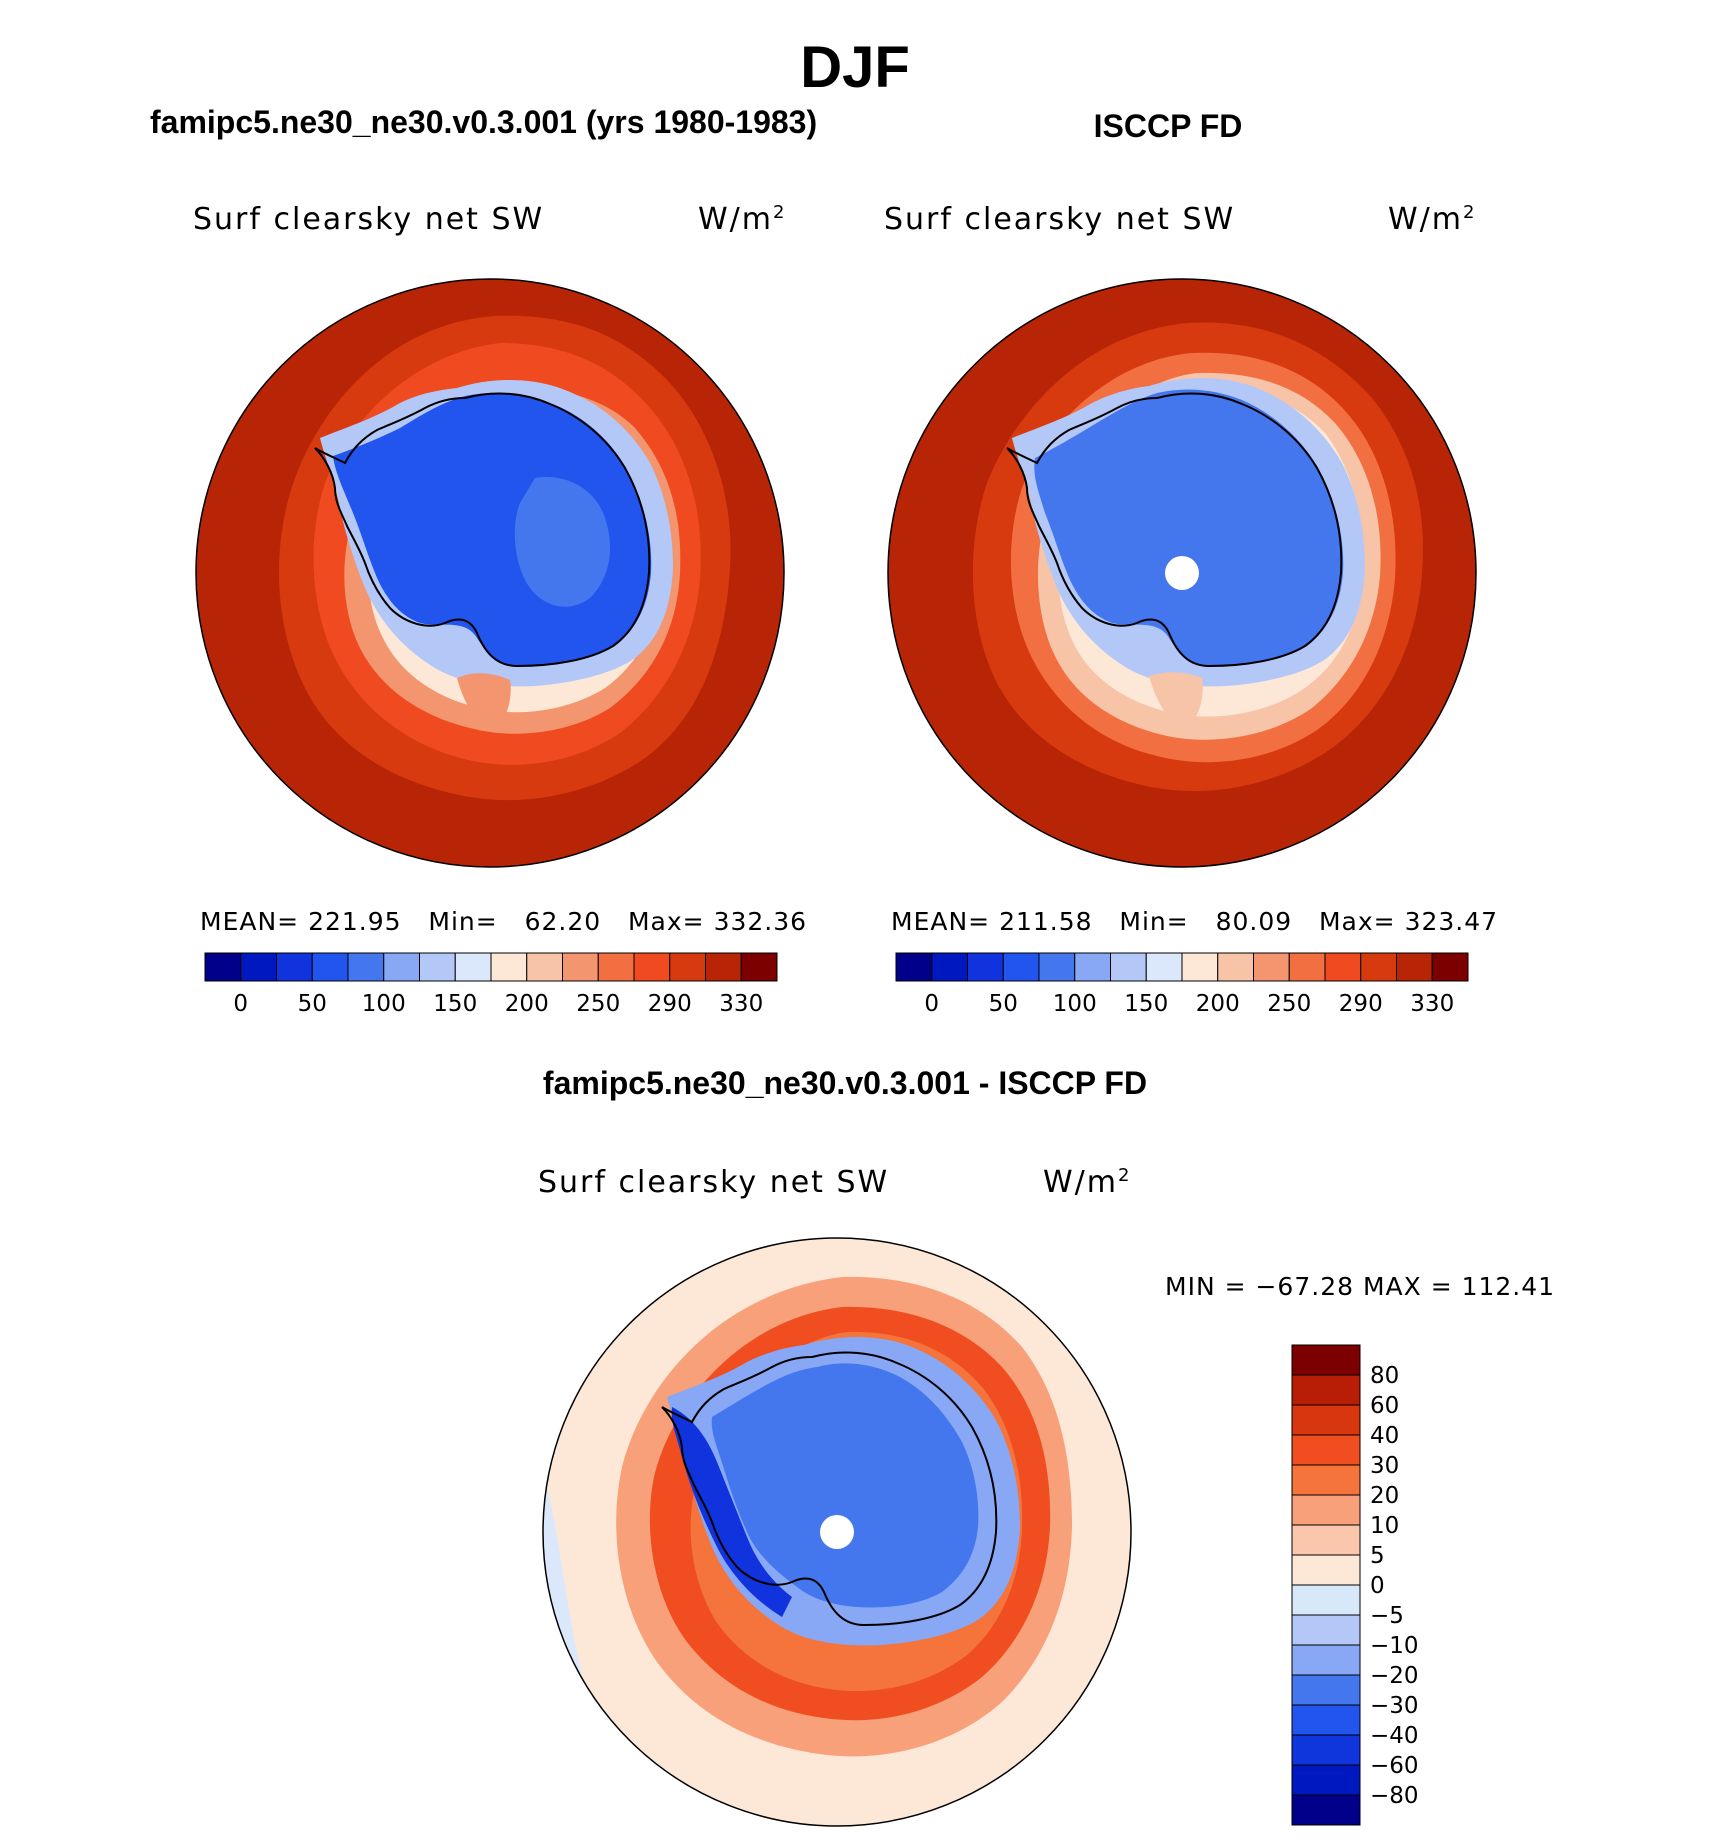 The width and height of the screenshot is (1710, 1840). I want to click on obs-min-label: Min=, so click(1154, 921).